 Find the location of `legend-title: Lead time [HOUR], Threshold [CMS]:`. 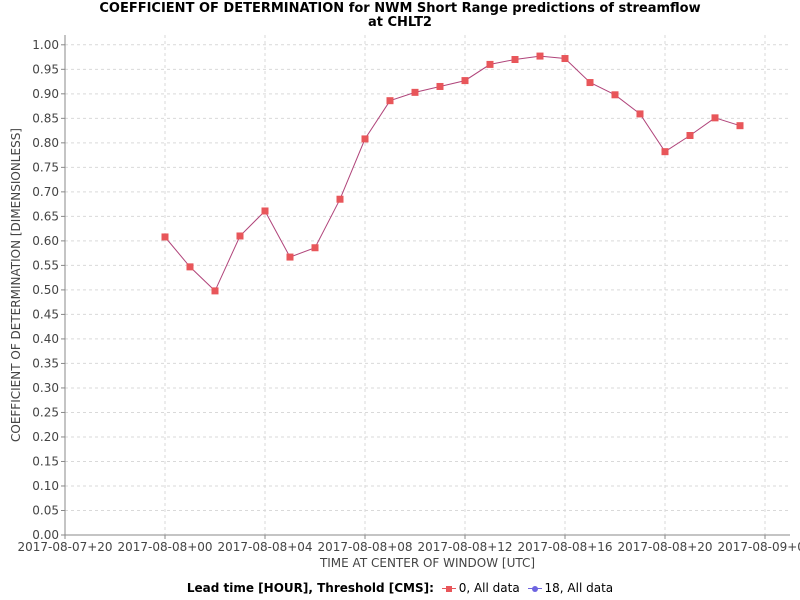

legend-title: Lead time [HOUR], Threshold [CMS]: is located at coordinates (310, 588).